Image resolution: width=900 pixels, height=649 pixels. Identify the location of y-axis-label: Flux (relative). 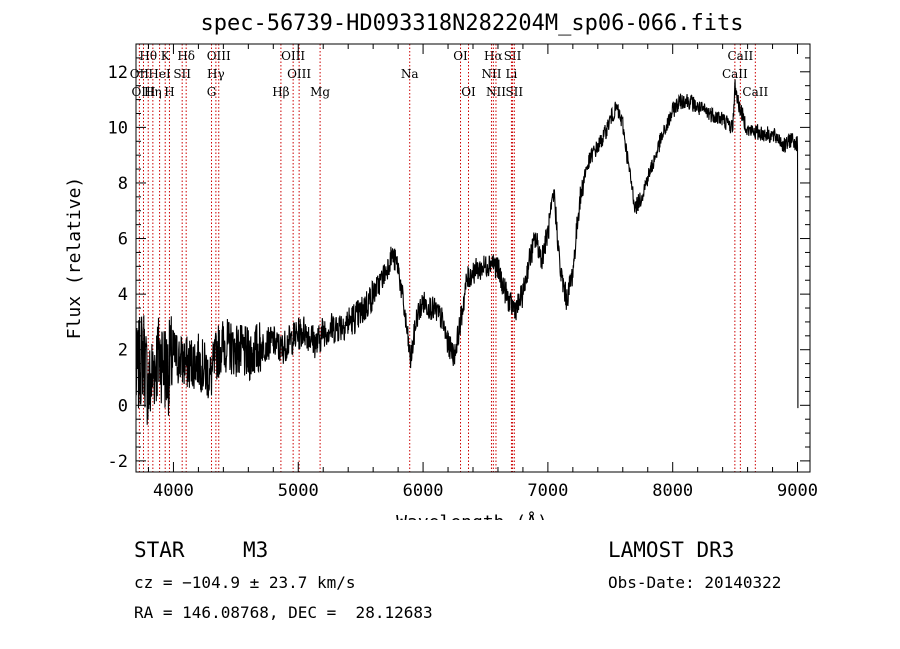
(74, 258).